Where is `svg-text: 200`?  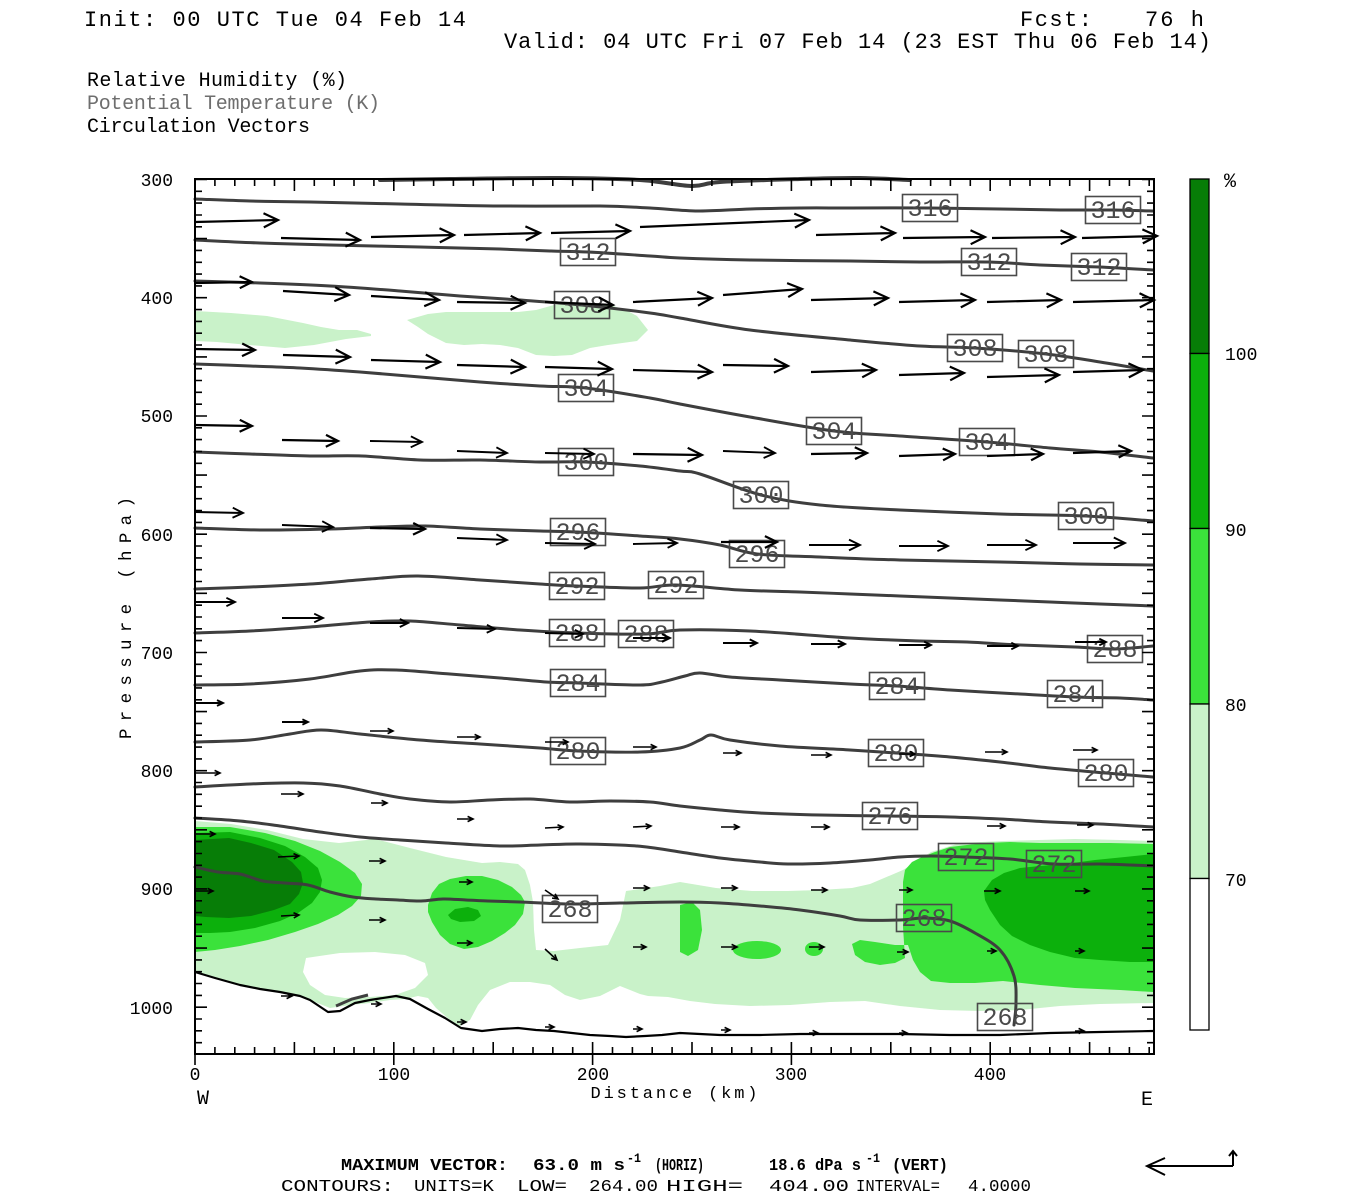
svg-text: 200 is located at coordinates (593, 1076).